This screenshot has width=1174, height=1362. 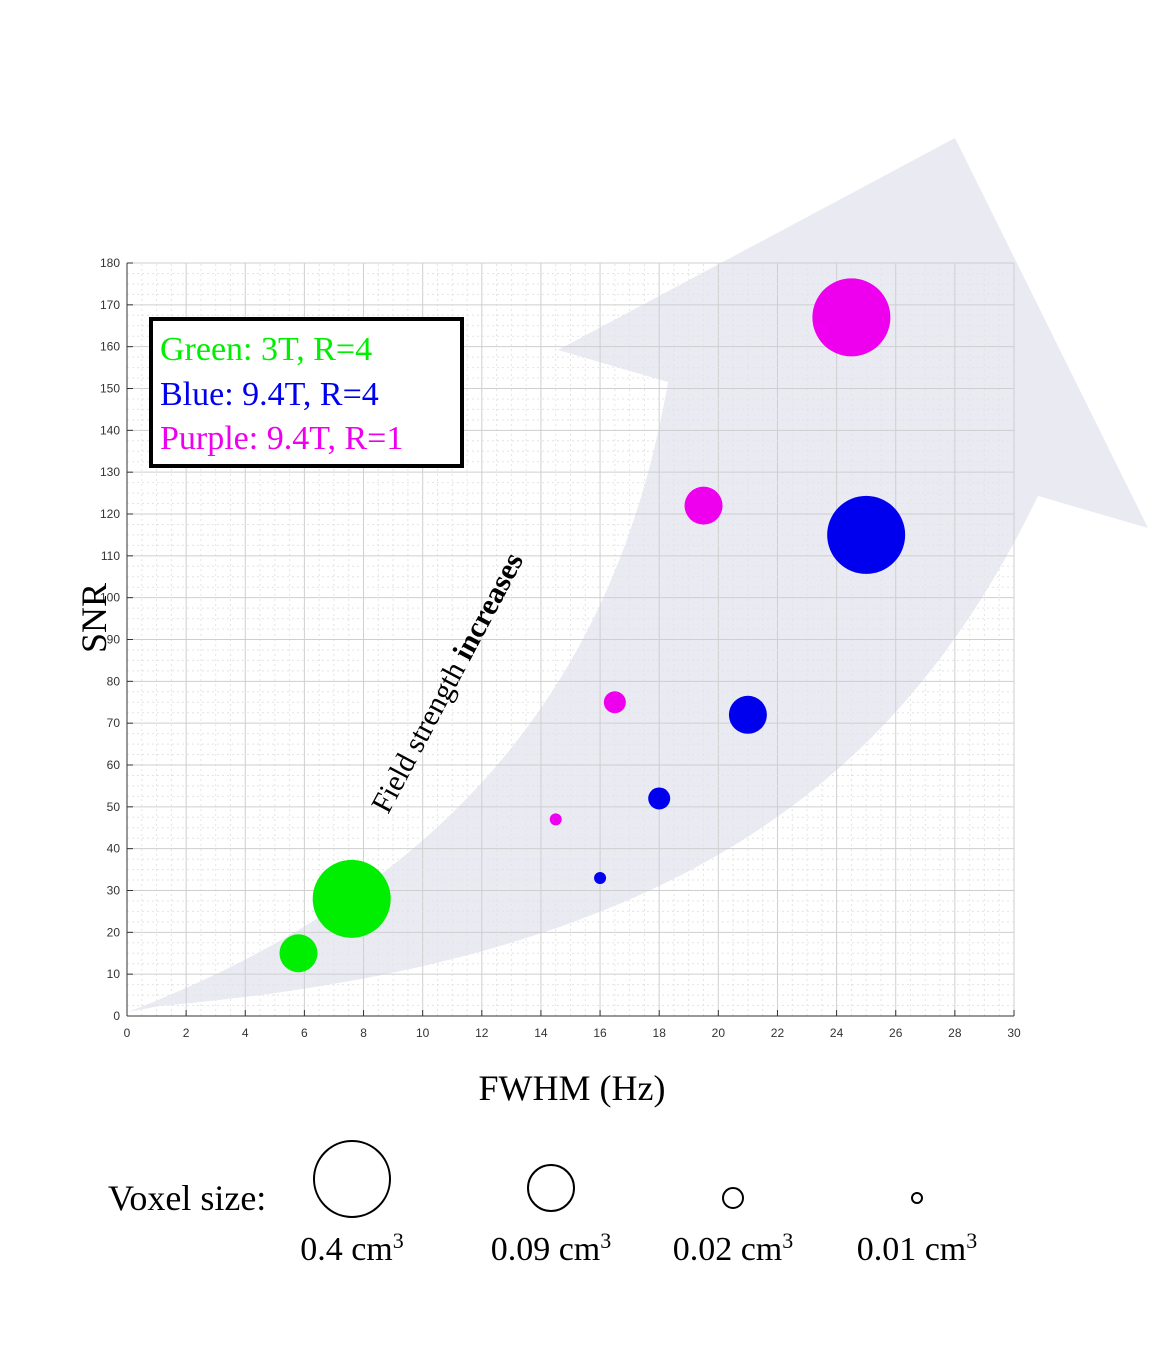 I want to click on x-tick-label: 2, so click(x=186, y=1033).